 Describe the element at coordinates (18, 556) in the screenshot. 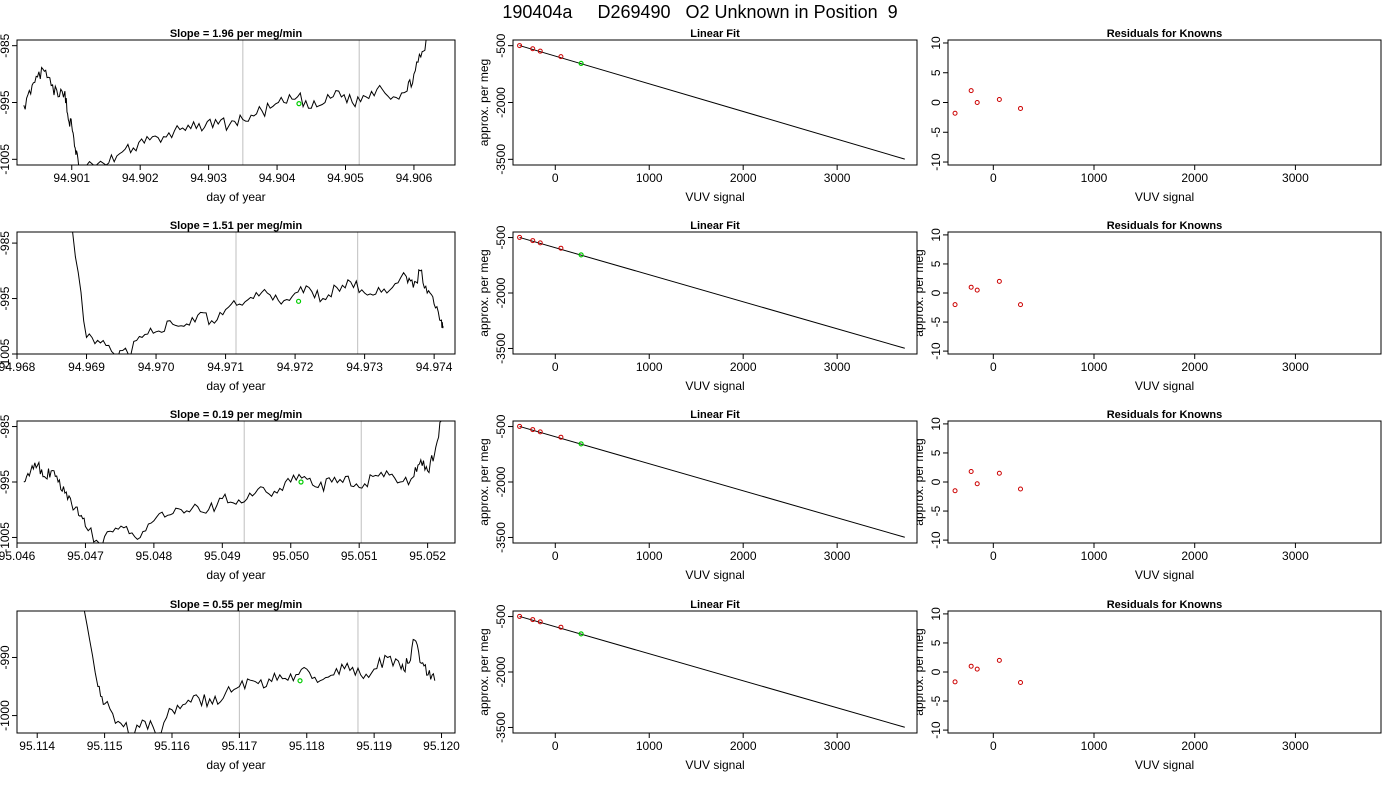

I see `x-tick-label: 95.046` at that location.